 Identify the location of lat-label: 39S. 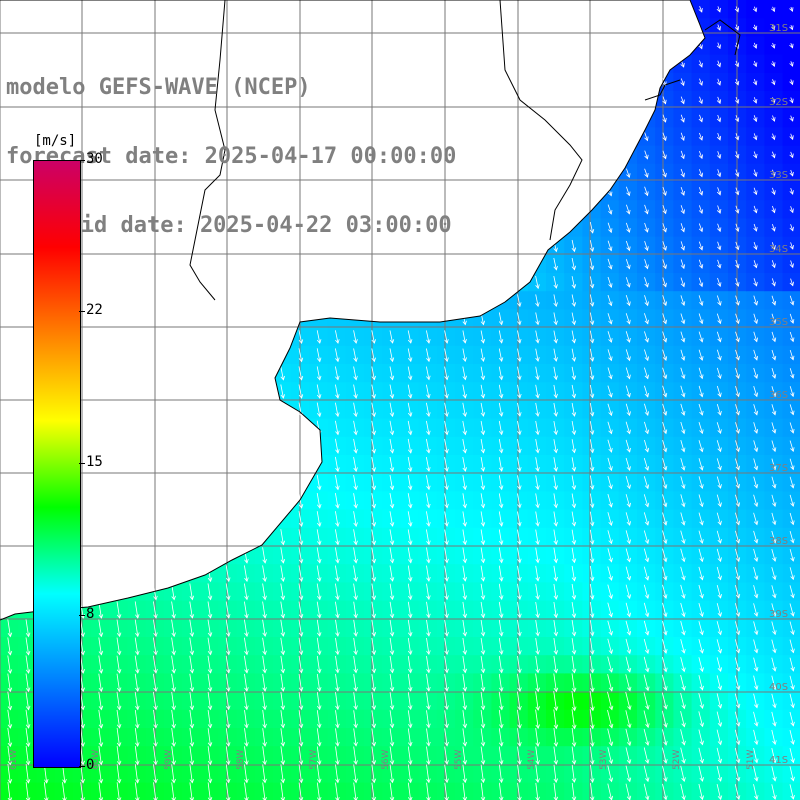
(778, 614).